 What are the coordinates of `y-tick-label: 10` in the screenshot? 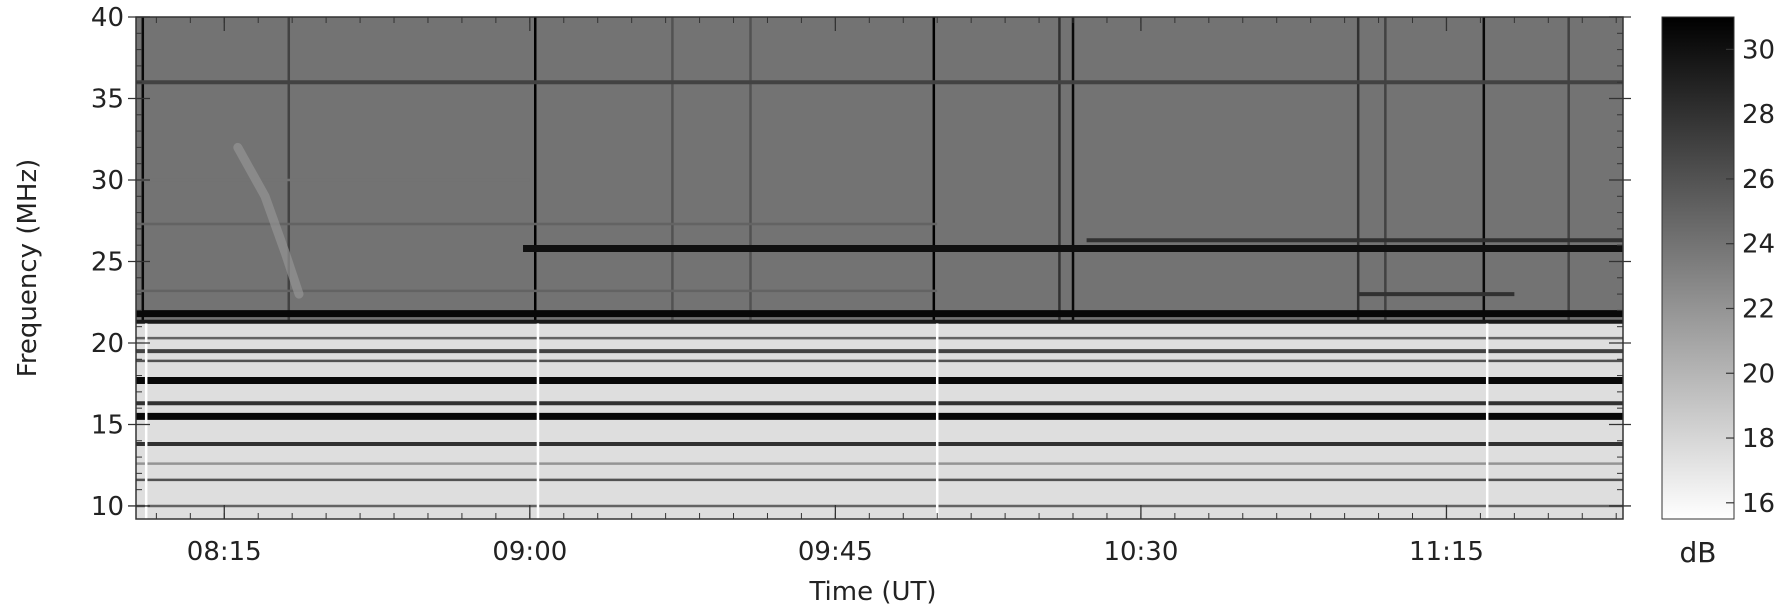 It's located at (107, 507).